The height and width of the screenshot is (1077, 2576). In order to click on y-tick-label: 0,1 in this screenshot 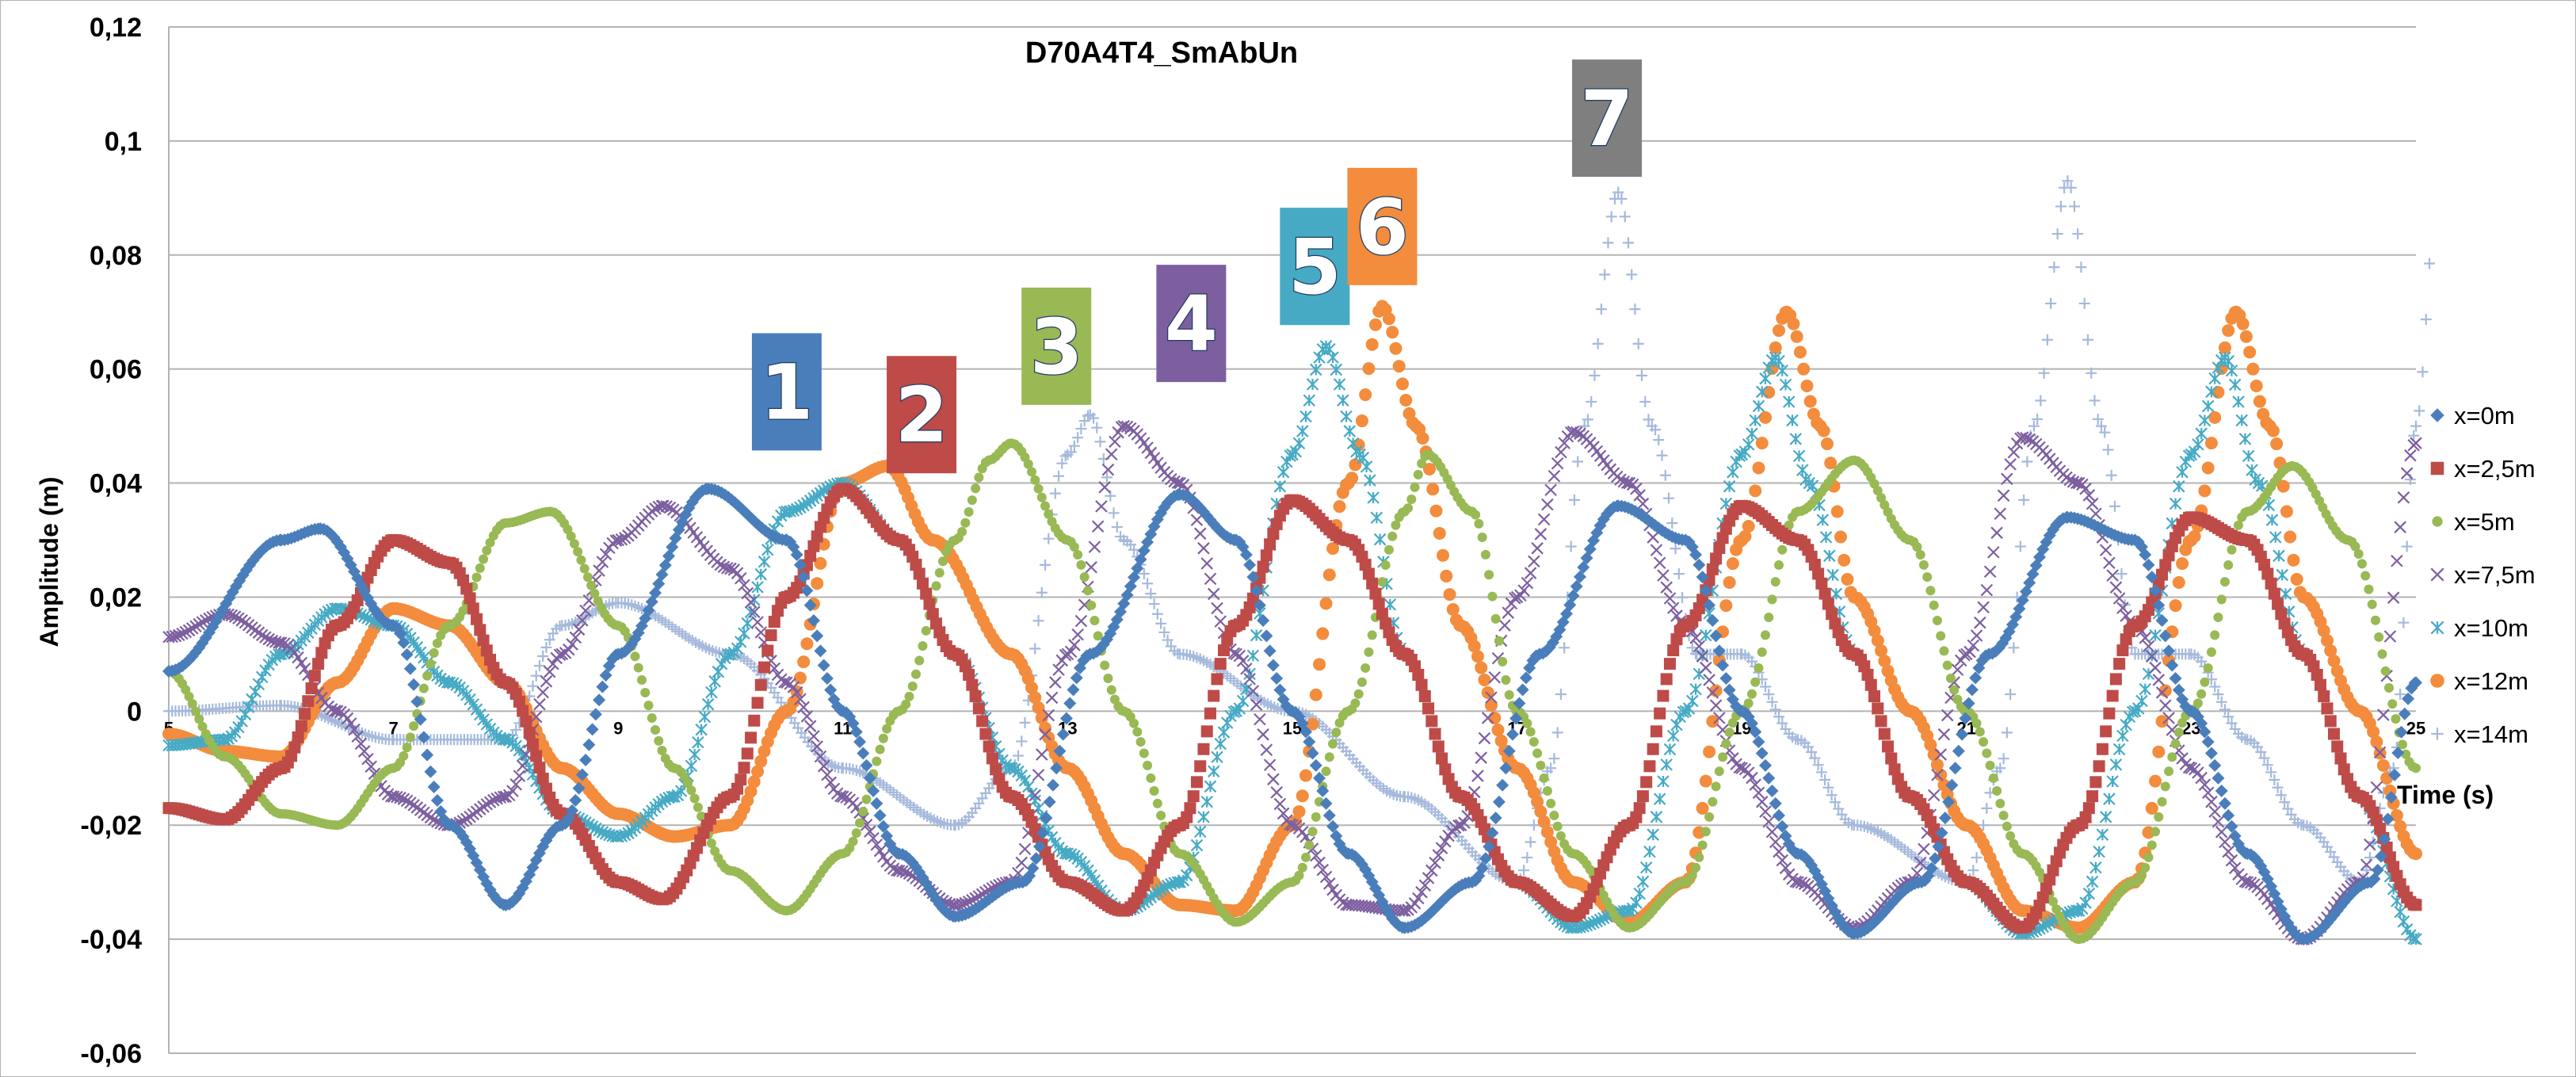, I will do `click(123, 142)`.